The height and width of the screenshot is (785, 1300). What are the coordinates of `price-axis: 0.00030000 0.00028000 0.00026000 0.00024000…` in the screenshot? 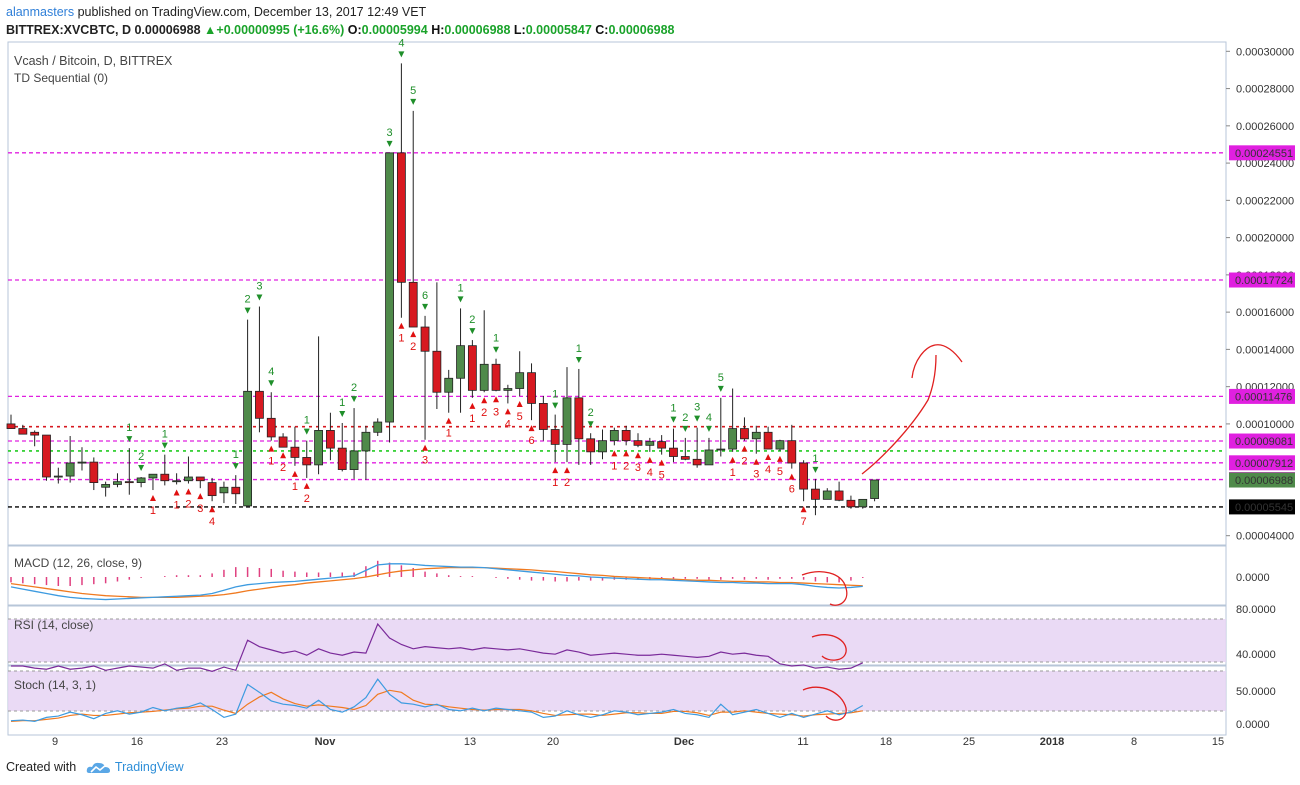 It's located at (1260, 388).